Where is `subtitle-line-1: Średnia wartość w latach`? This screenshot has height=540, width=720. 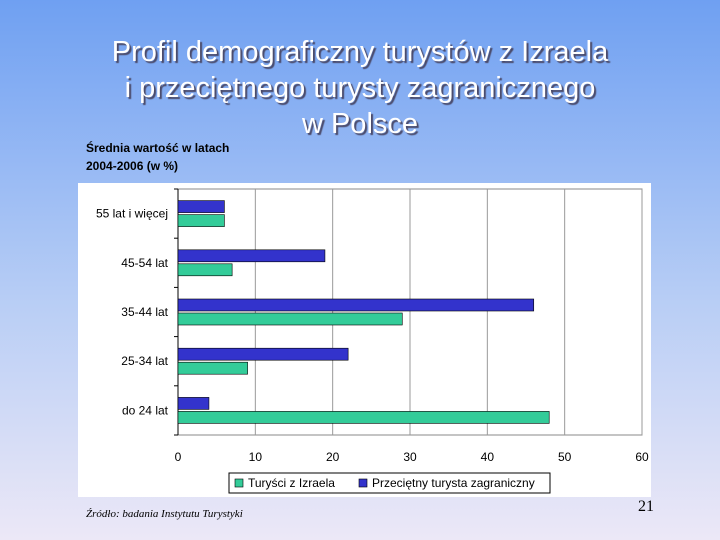 subtitle-line-1: Średnia wartość w latach is located at coordinates (158, 148).